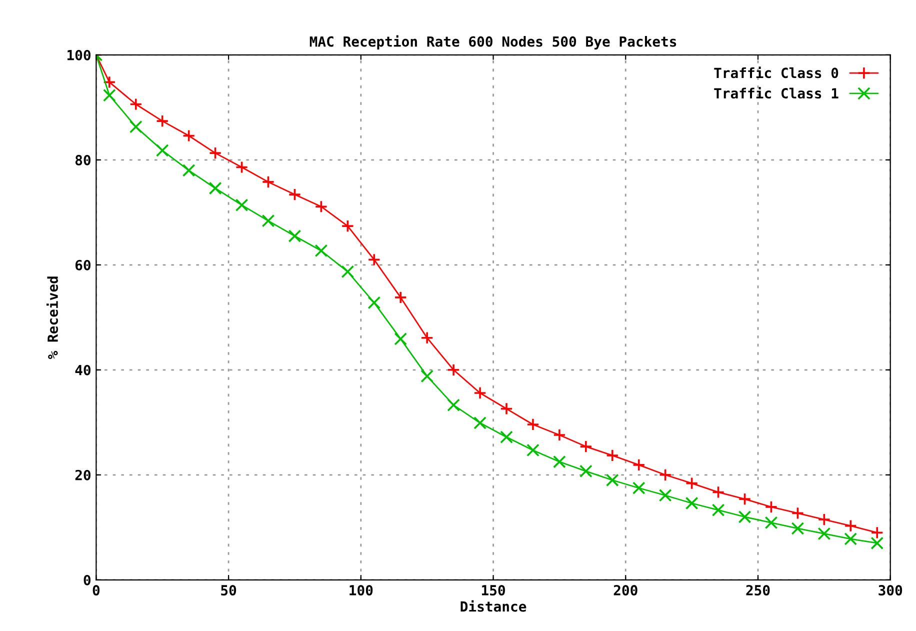 The image size is (916, 631). What do you see at coordinates (758, 590) in the screenshot?
I see `x-tick-label: 250` at bounding box center [758, 590].